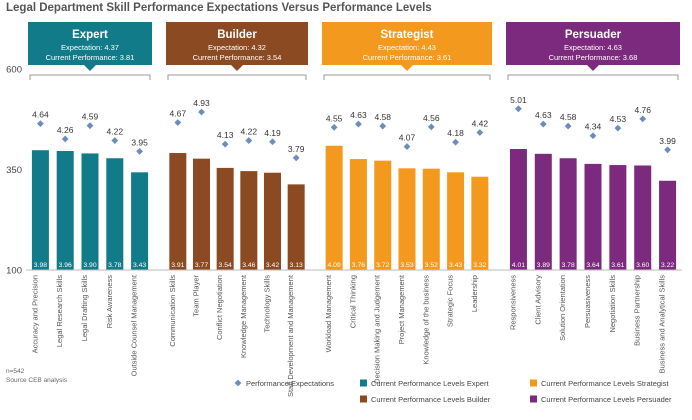 This screenshot has width=692, height=420. What do you see at coordinates (225, 265) in the screenshot?
I see `bar-value-builder-conflict-negotiation: 3.54` at bounding box center [225, 265].